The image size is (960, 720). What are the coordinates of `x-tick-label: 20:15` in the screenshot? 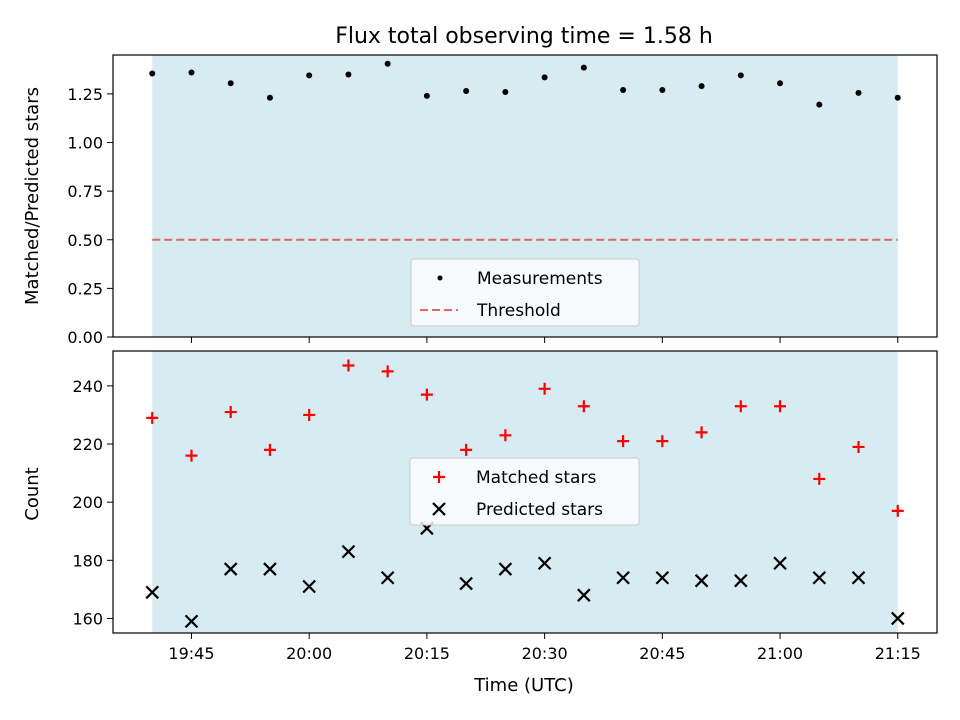 It's located at (427, 653).